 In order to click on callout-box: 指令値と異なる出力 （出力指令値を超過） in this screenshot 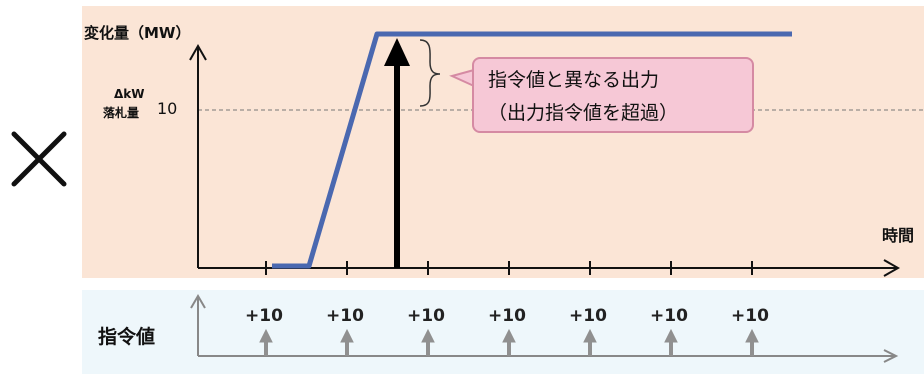, I will do `click(613, 95)`.